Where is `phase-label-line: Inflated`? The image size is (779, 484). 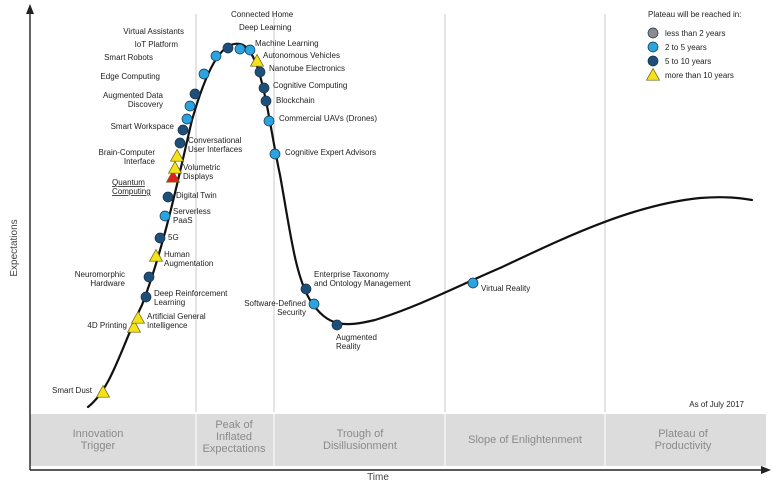
phase-label-line: Inflated is located at coordinates (234, 437).